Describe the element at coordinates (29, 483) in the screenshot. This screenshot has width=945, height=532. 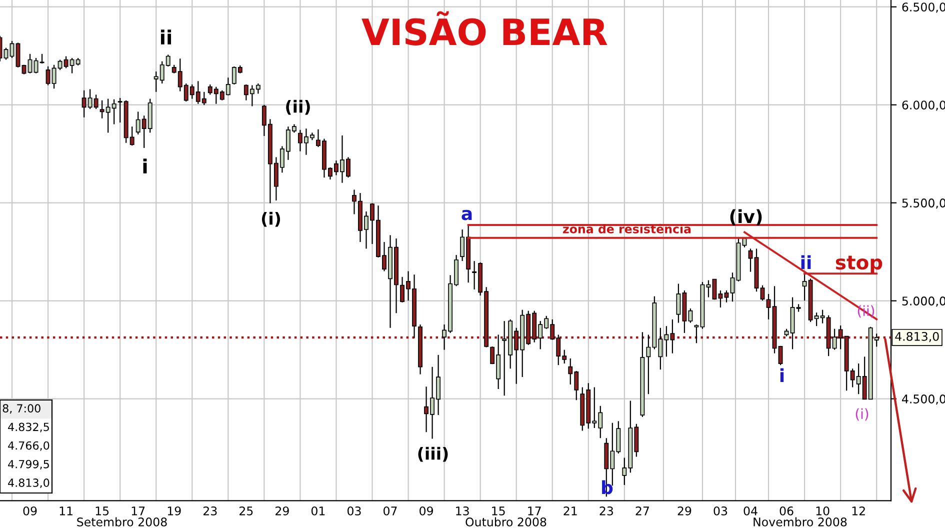
I see `annotation: 4.813,0` at that location.